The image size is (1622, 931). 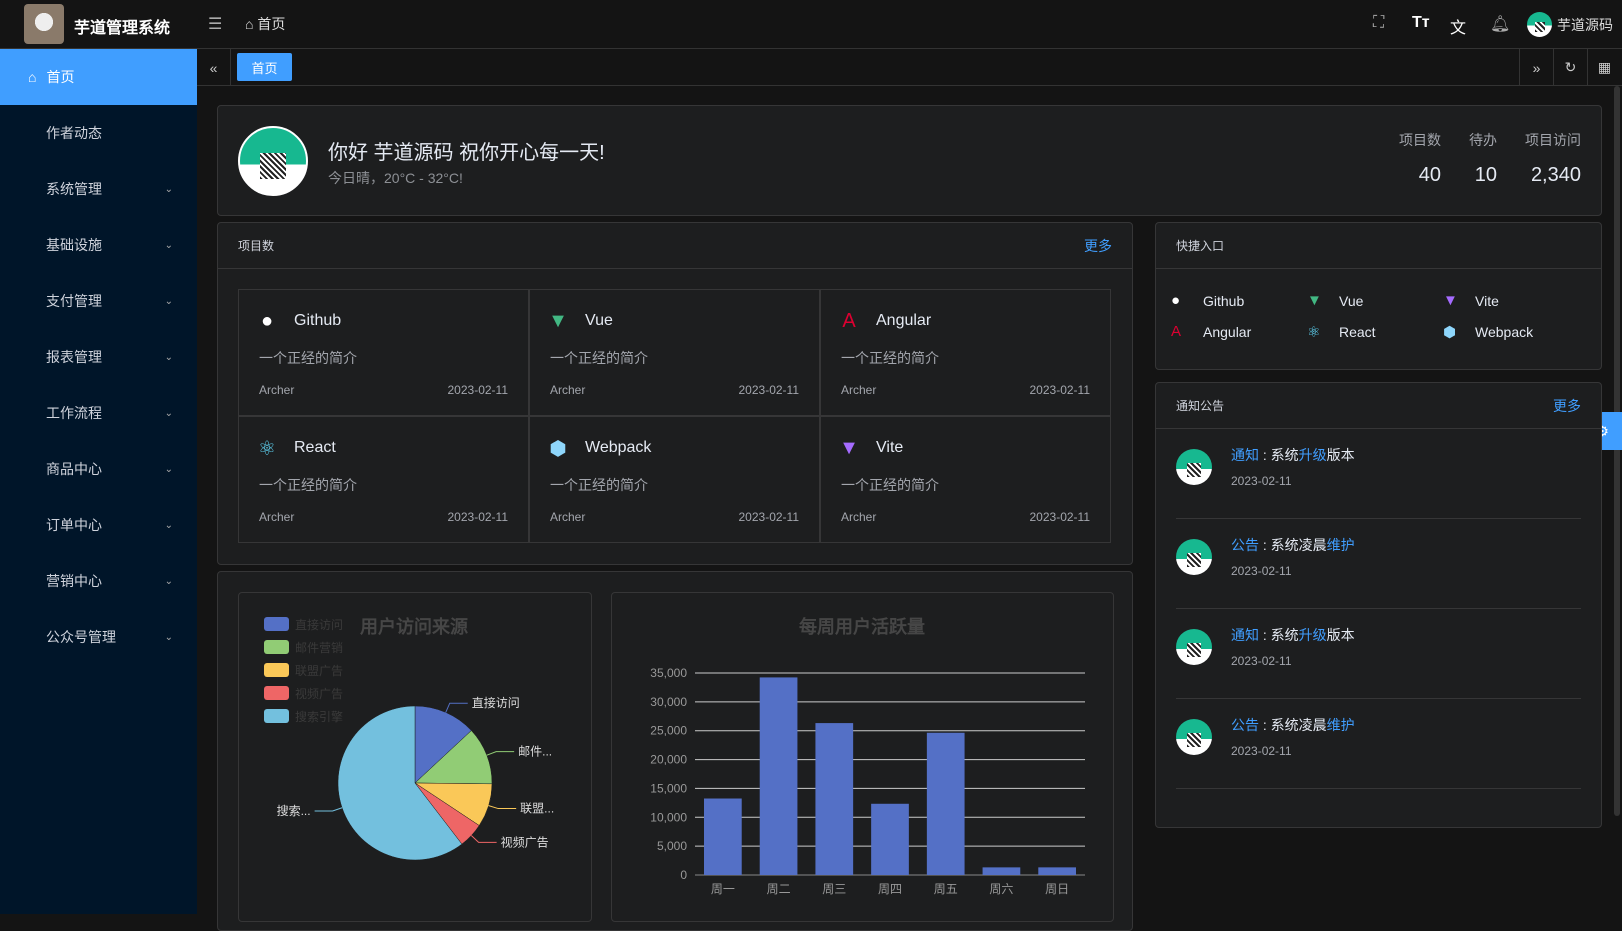 I want to click on sidebar-item: 基础设施 ⌄, so click(x=98, y=245).